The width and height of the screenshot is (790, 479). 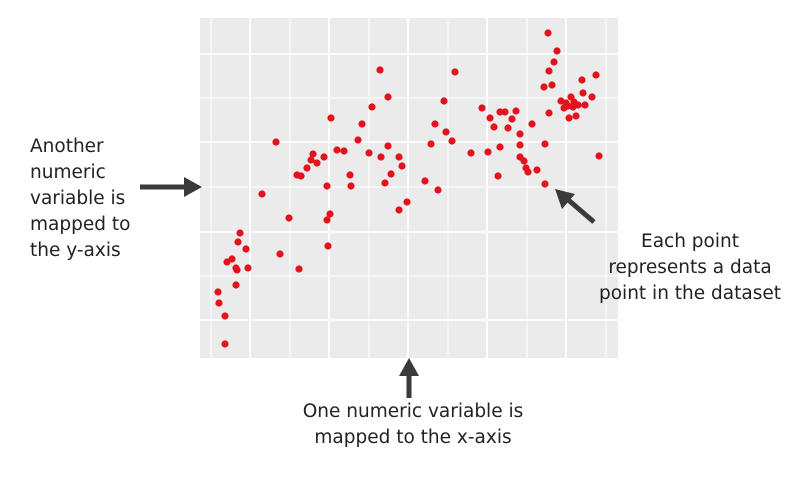 What do you see at coordinates (412, 437) in the screenshot?
I see `annotation: mapped to the x-axis` at bounding box center [412, 437].